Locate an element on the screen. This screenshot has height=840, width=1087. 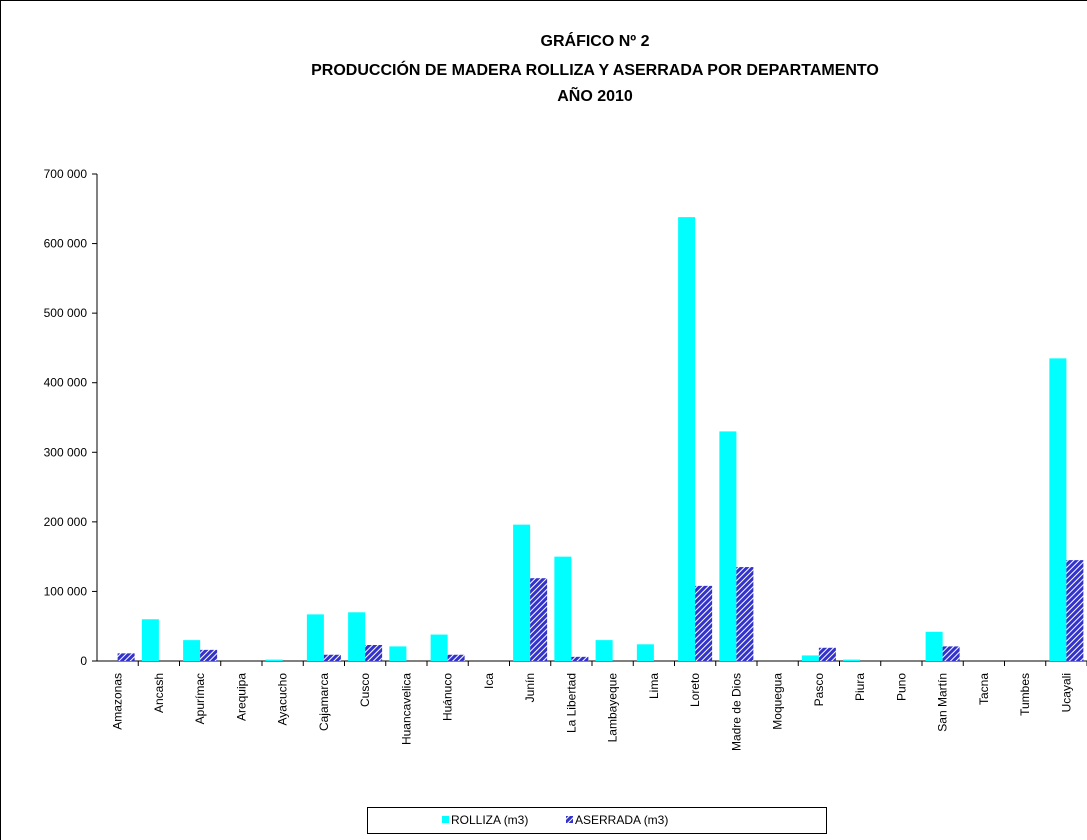
y-tick-label: 400 000 is located at coordinates (66, 383).